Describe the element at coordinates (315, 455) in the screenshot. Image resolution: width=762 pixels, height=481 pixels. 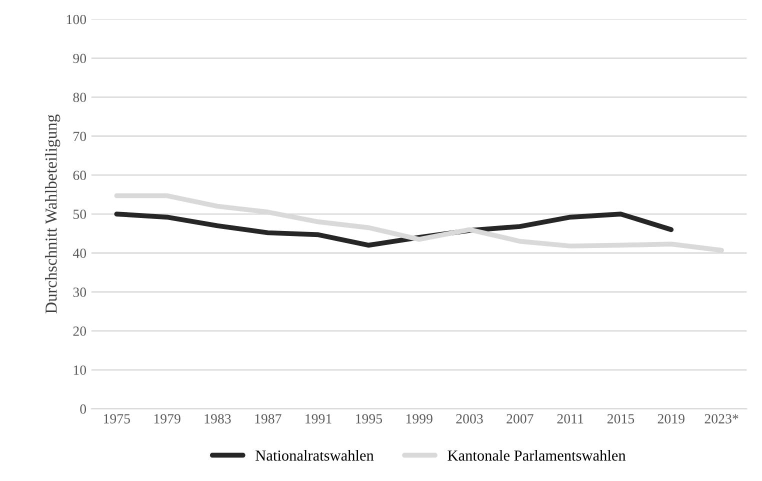
I see `legend-label: Nationalratswahlen` at that location.